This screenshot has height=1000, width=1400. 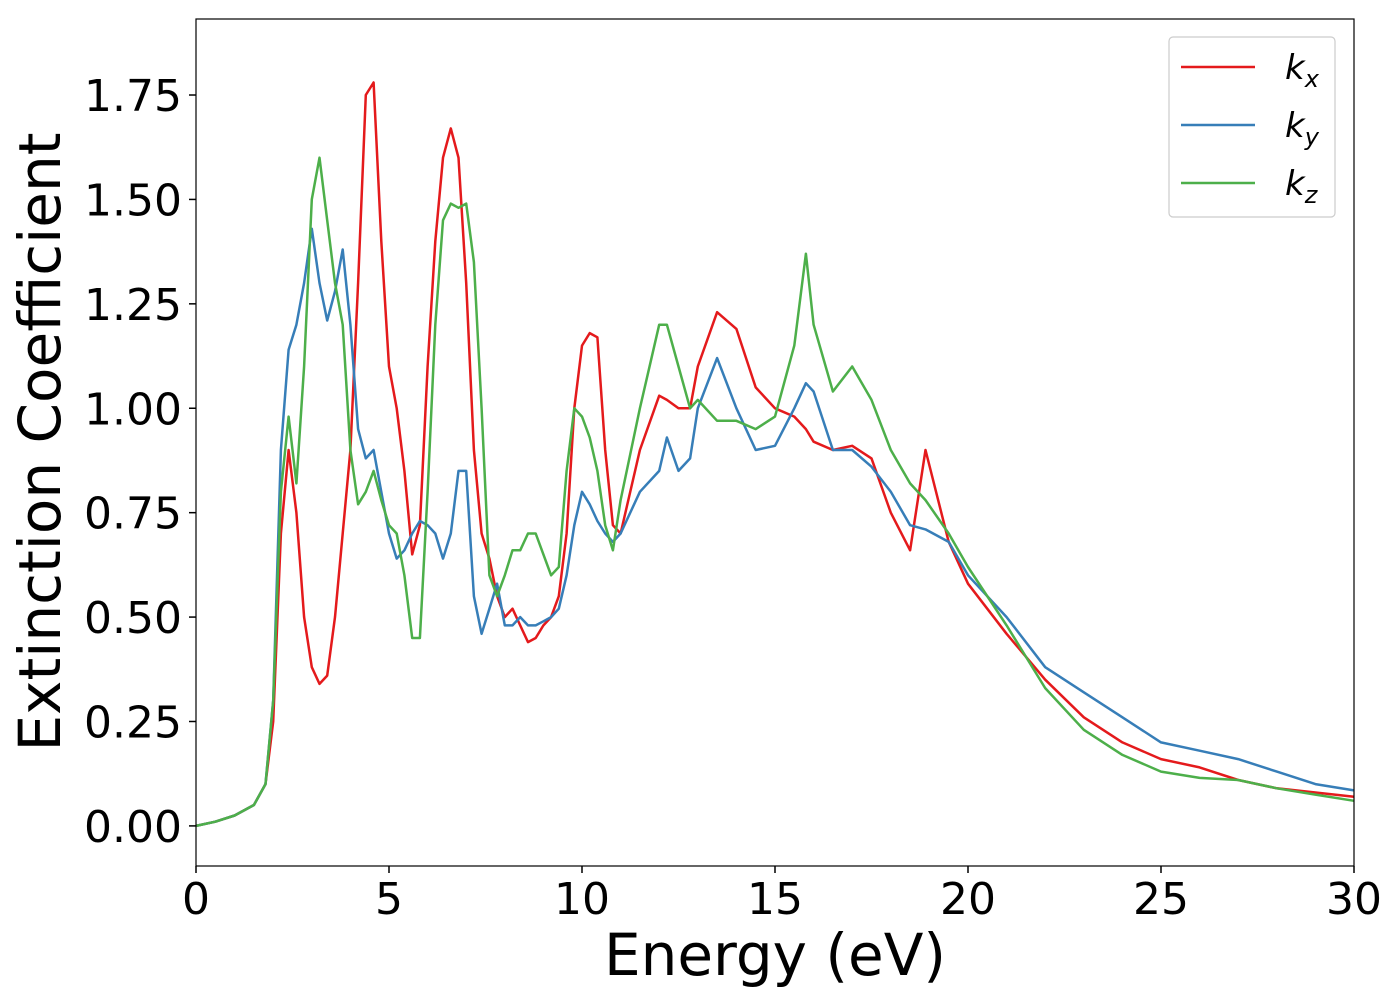 What do you see at coordinates (133, 514) in the screenshot?
I see `y-tick-label: 0.75` at bounding box center [133, 514].